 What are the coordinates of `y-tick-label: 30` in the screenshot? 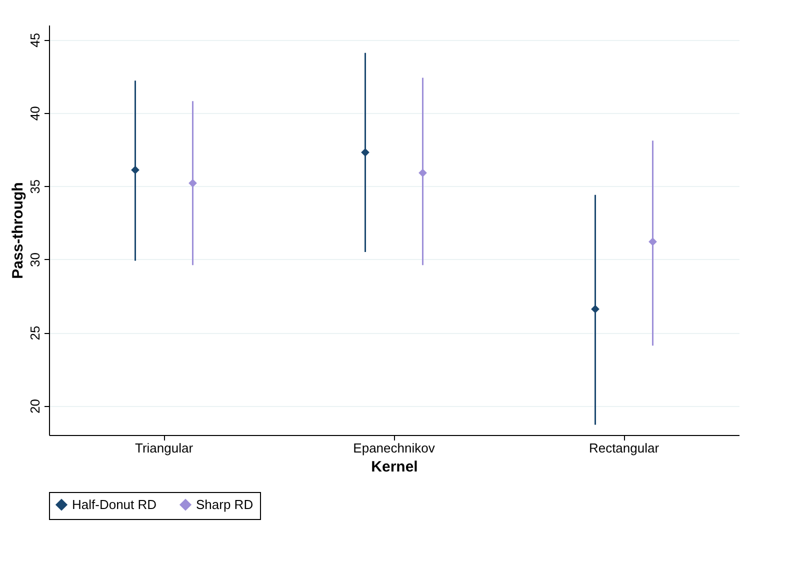 It's located at (35, 260).